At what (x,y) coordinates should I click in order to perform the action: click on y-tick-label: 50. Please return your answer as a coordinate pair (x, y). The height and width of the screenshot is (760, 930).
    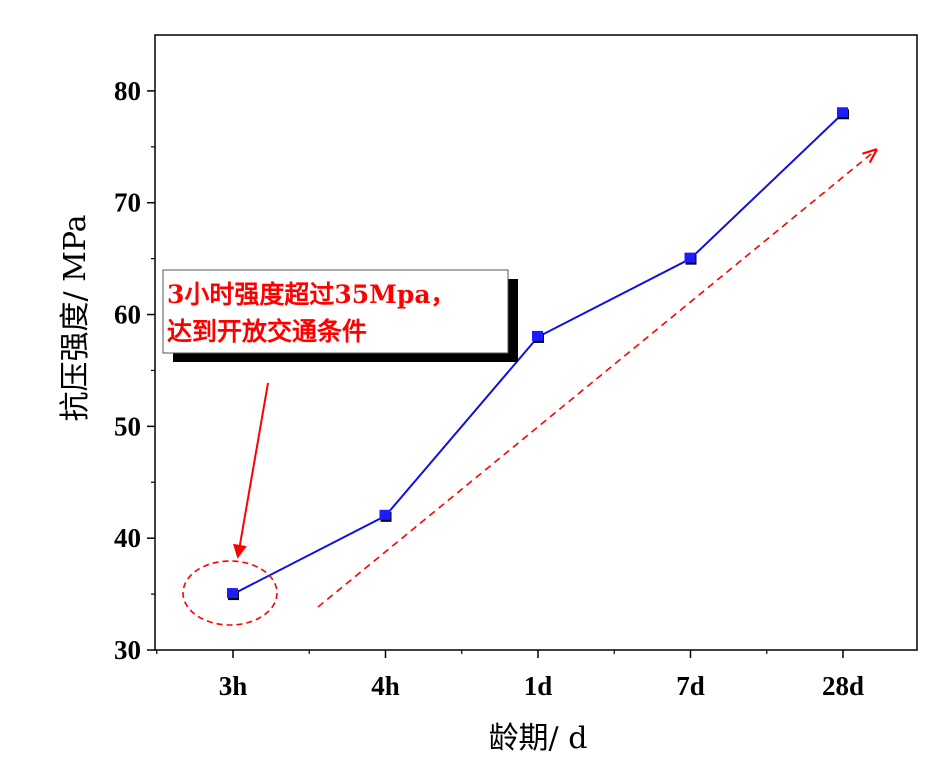
    Looking at the image, I should click on (127, 426).